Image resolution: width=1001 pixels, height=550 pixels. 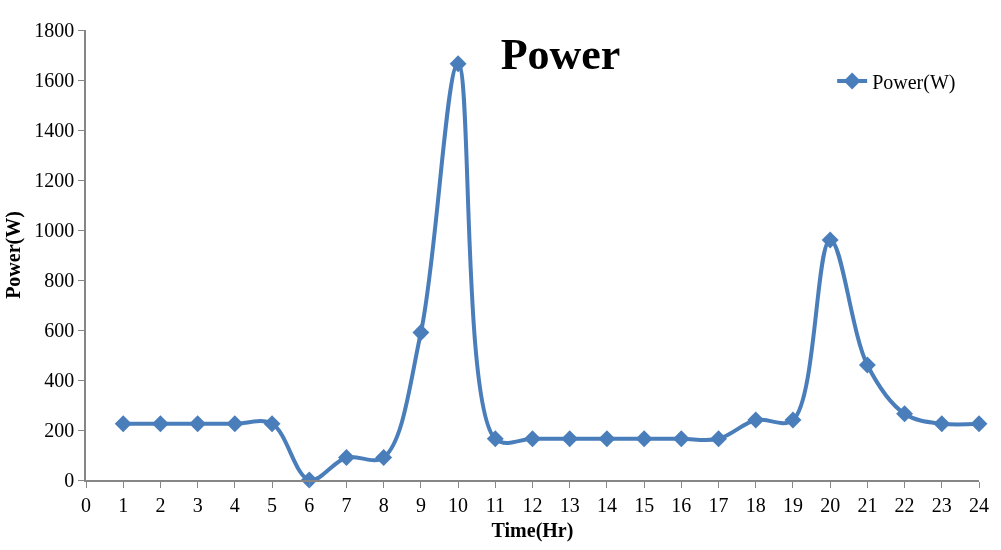 What do you see at coordinates (346, 504) in the screenshot?
I see `x-tick-label: 7` at bounding box center [346, 504].